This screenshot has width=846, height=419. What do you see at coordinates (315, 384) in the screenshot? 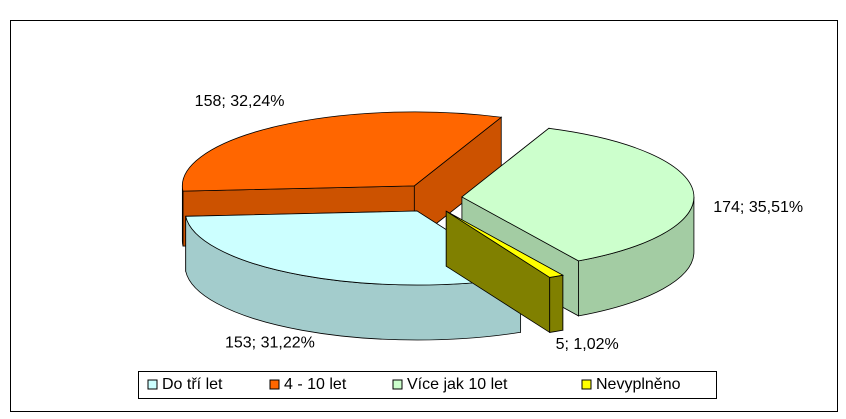
I see `legend-label: 4 - 10 let` at bounding box center [315, 384].